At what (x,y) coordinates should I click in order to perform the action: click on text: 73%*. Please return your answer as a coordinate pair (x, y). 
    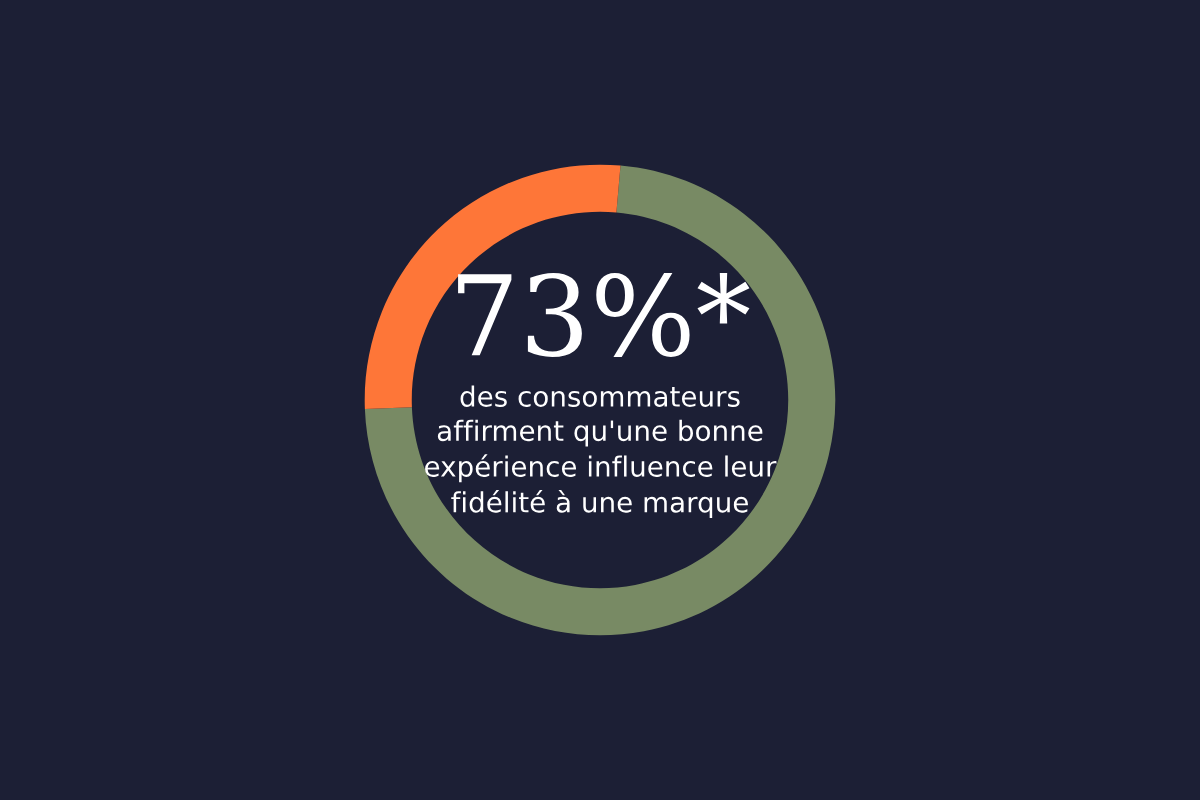
    Looking at the image, I should click on (604, 314).